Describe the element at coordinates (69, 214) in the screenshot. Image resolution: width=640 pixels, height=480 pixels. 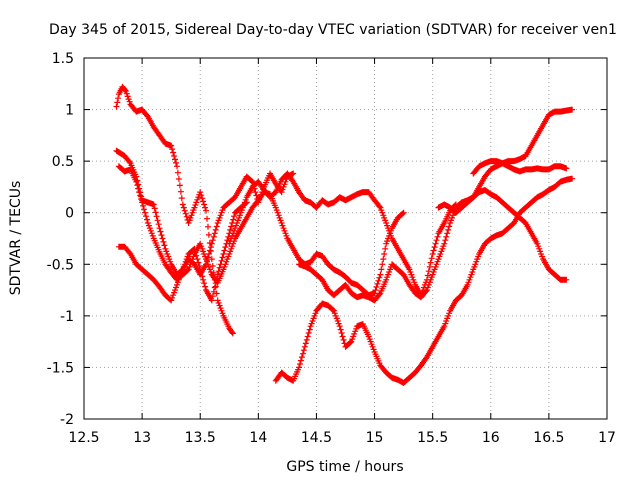
I see `y-tick-label: 0` at that location.